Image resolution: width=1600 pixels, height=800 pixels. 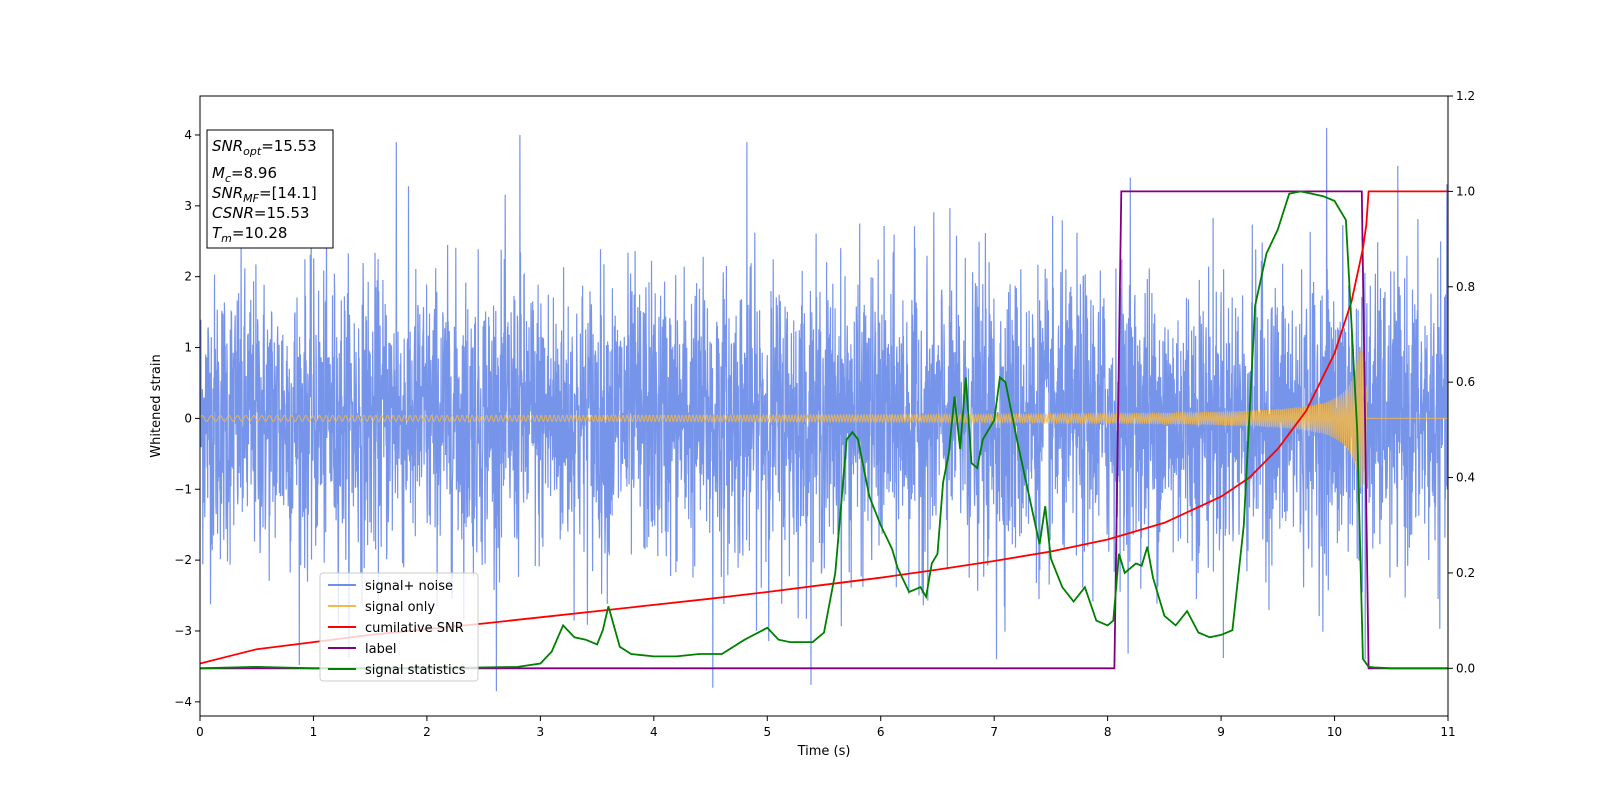 I want to click on legend-label: signal only, so click(x=400, y=607).